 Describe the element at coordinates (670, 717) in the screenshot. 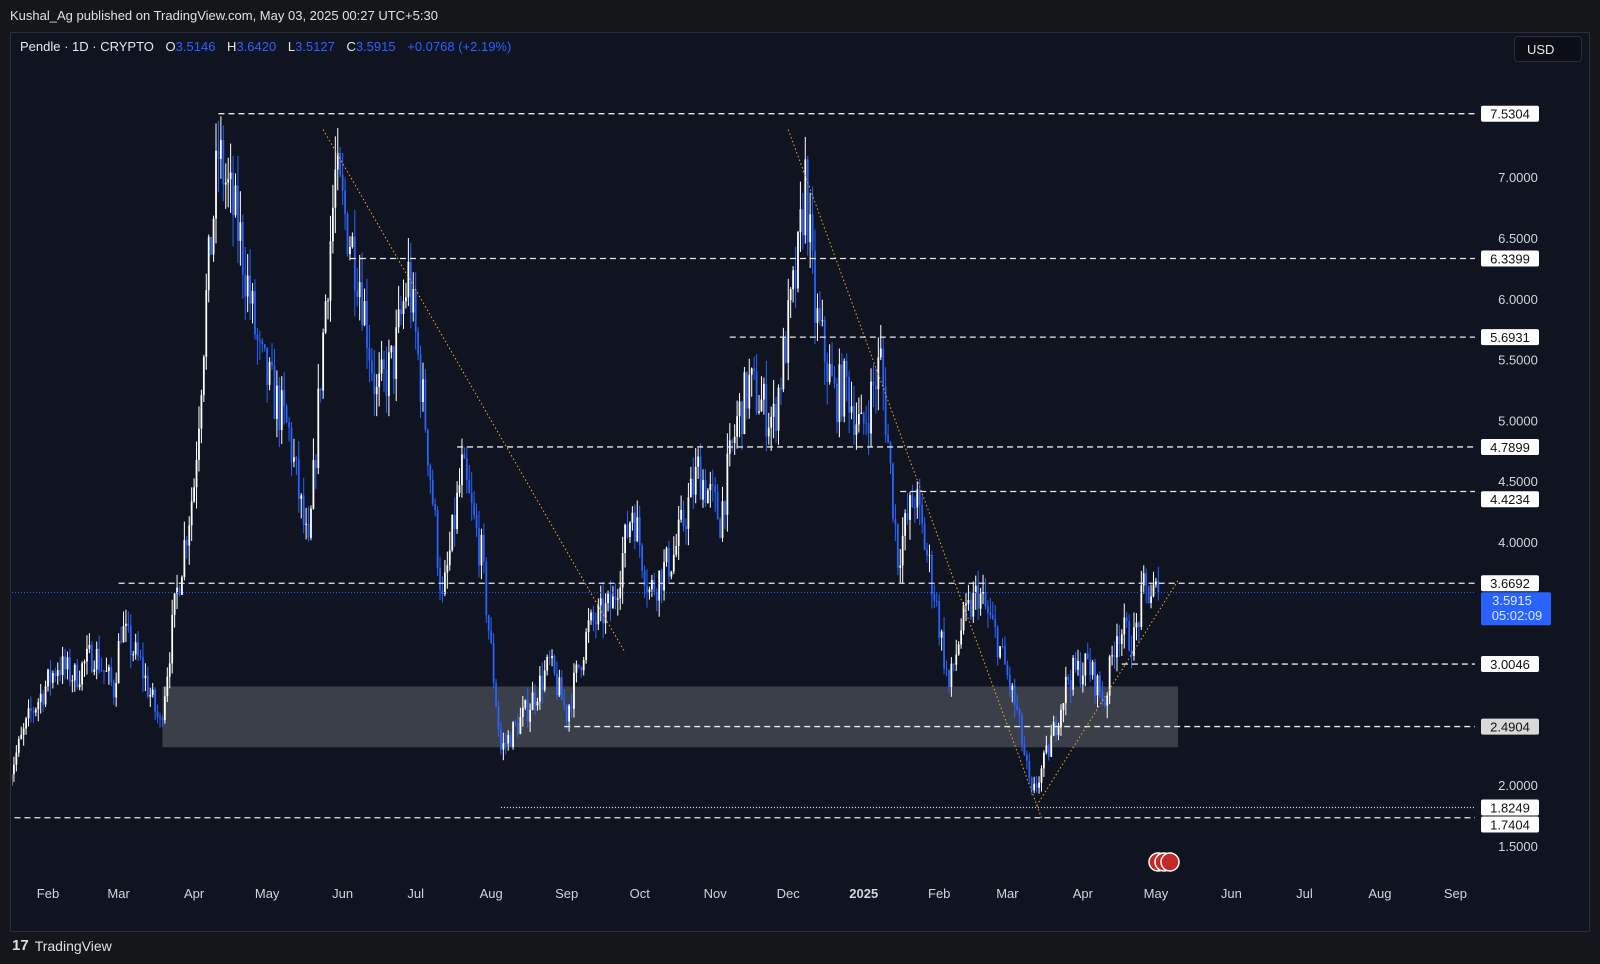

I see `demand-zone` at that location.